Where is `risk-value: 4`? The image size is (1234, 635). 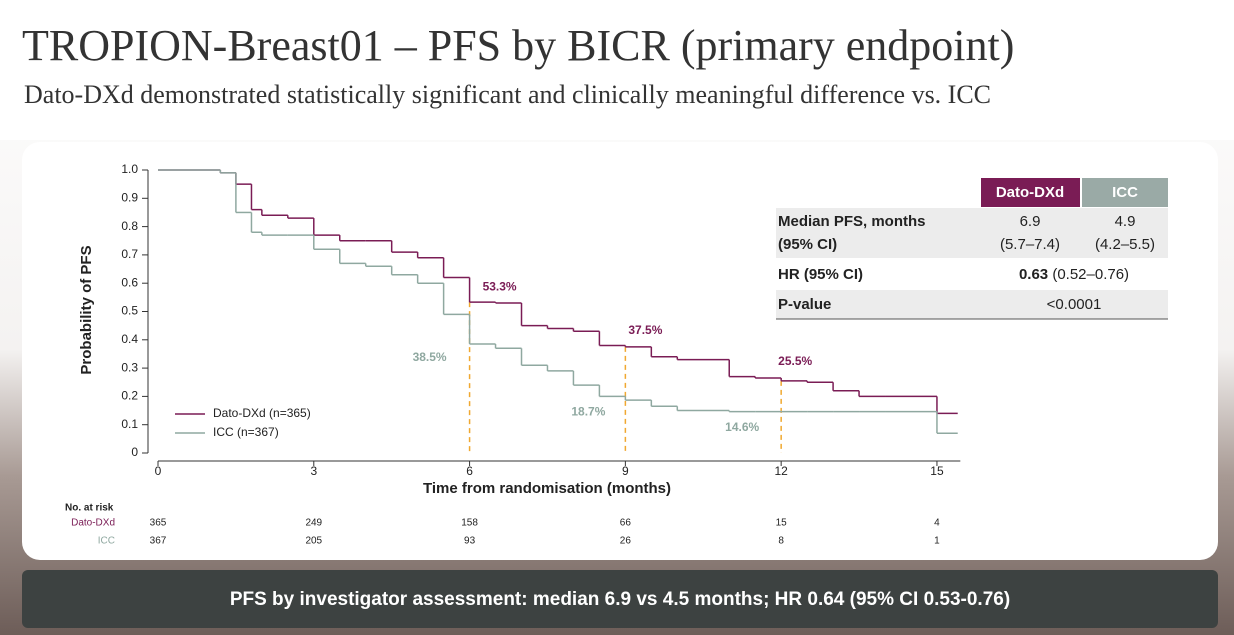
risk-value: 4 is located at coordinates (937, 523).